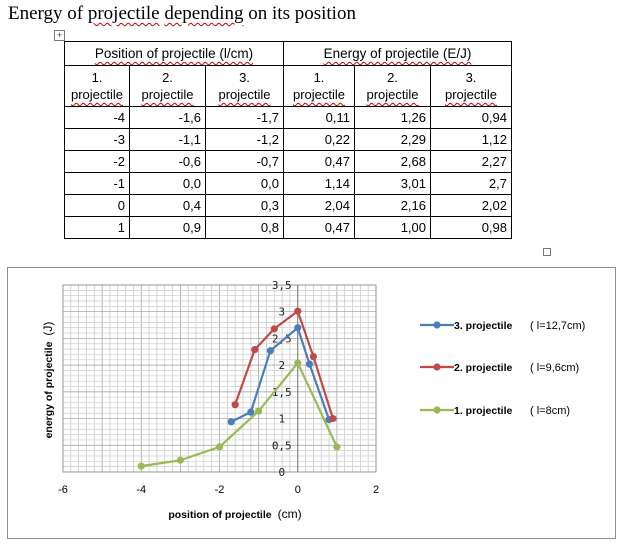 The image size is (620, 544). I want to click on table-cell: -0,7, so click(244, 161).